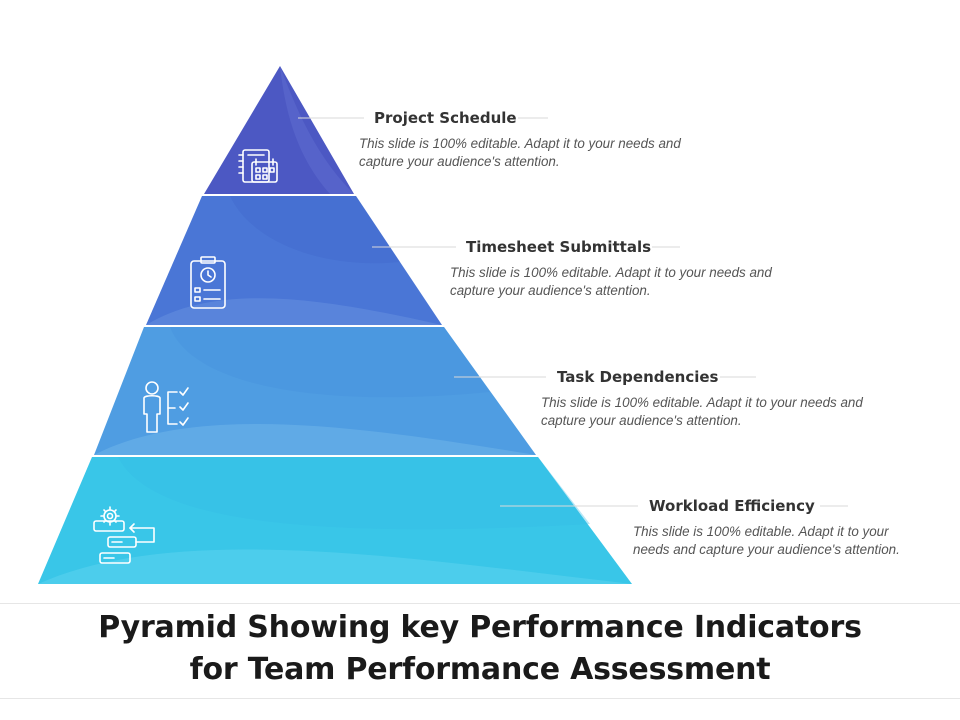 The image size is (960, 720). I want to click on tier-title: Timesheet Submittals, so click(559, 247).